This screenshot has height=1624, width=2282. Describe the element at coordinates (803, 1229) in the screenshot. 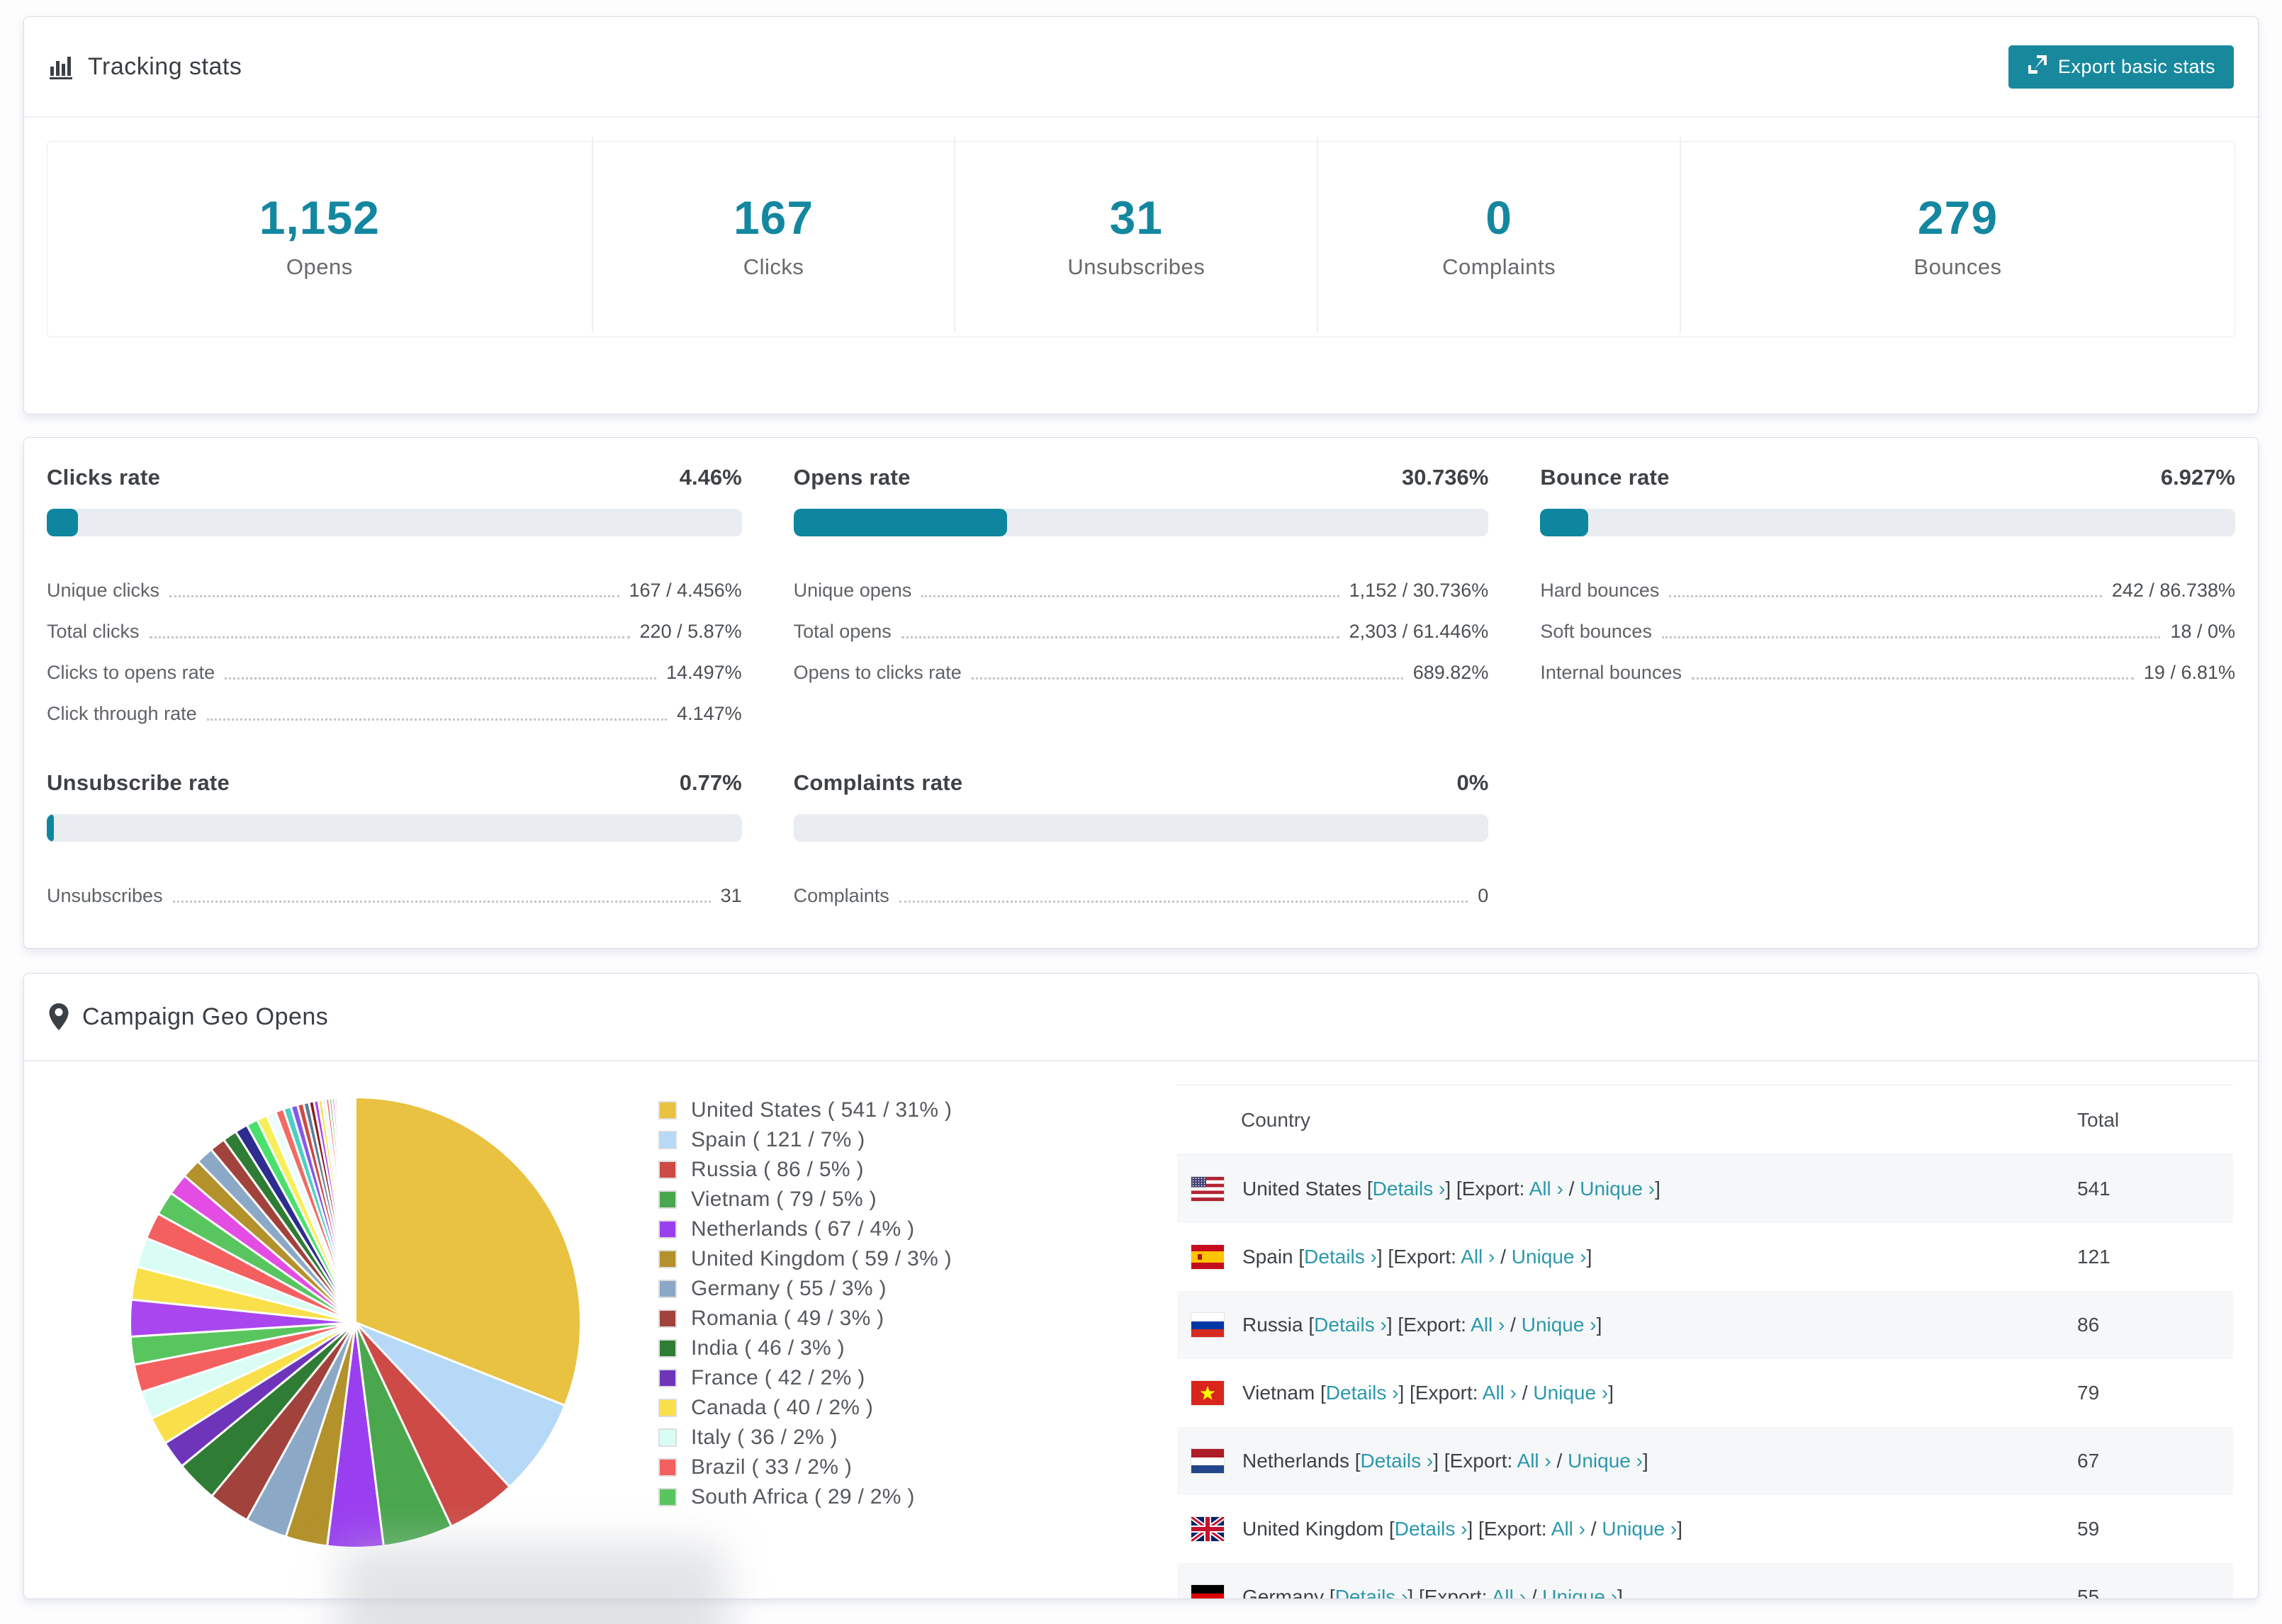

I see `legend-label: Netherlands ( 67 / 4% )` at that location.